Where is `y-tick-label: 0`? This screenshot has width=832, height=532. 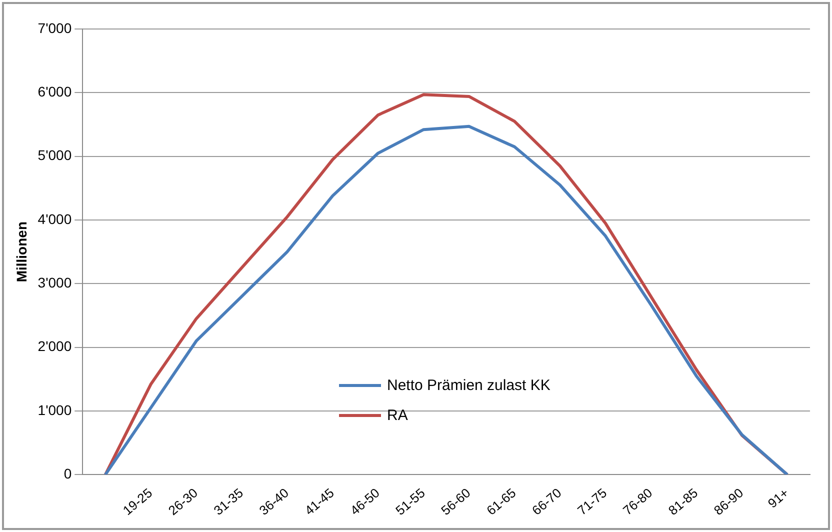
y-tick-label: 0 is located at coordinates (68, 474).